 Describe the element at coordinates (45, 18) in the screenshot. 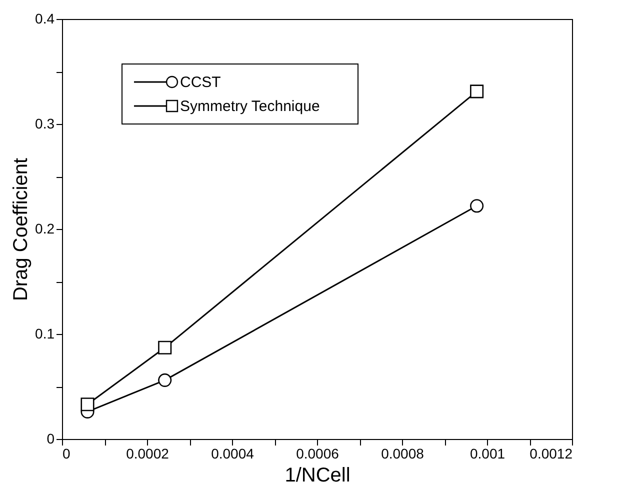

I see `y-tick-label: 0.4` at that location.